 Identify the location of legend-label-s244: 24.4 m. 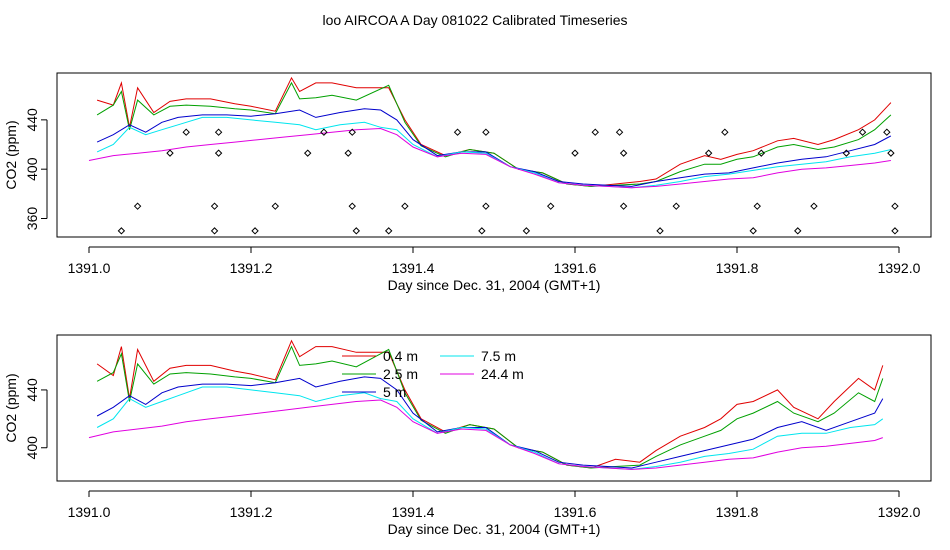
(502, 374).